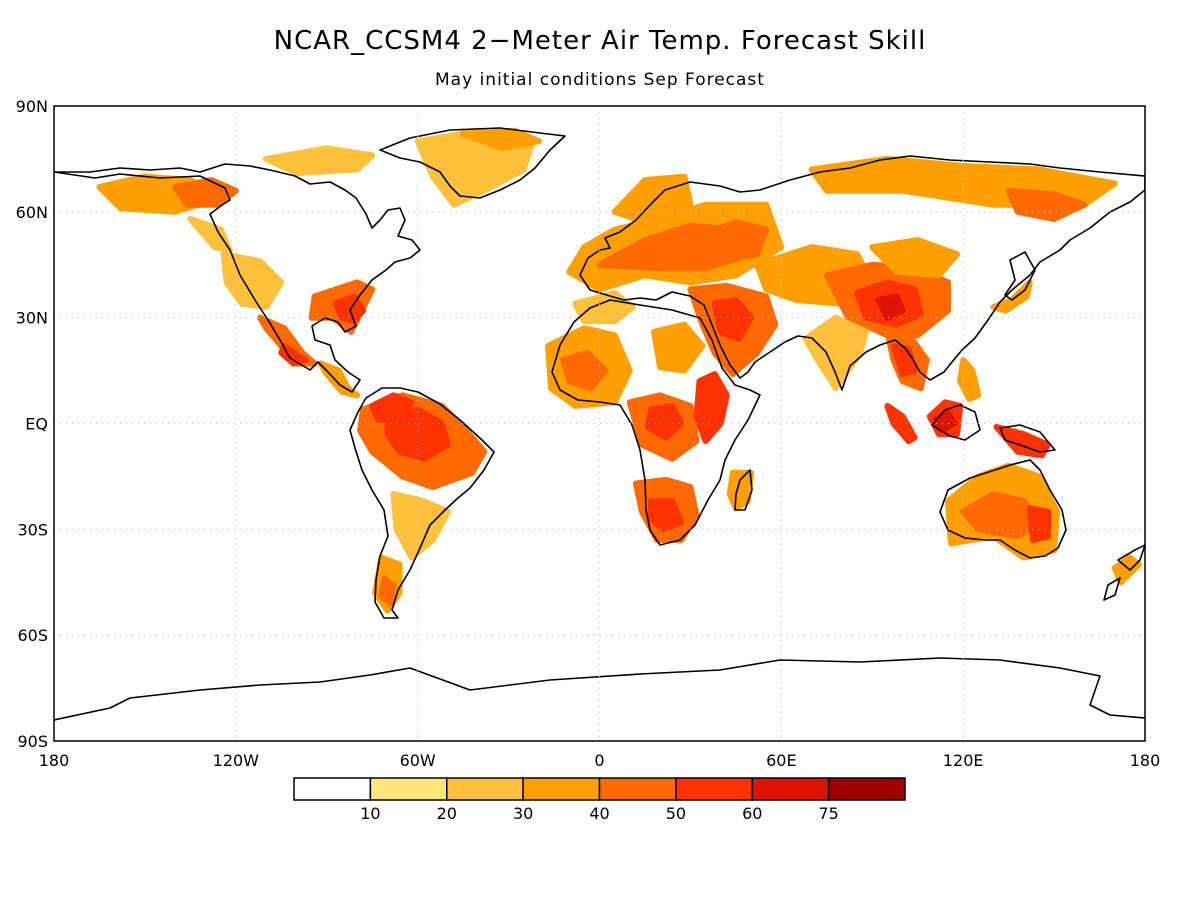 The image size is (1200, 900). I want to click on skill-region-central-america, so click(339, 379).